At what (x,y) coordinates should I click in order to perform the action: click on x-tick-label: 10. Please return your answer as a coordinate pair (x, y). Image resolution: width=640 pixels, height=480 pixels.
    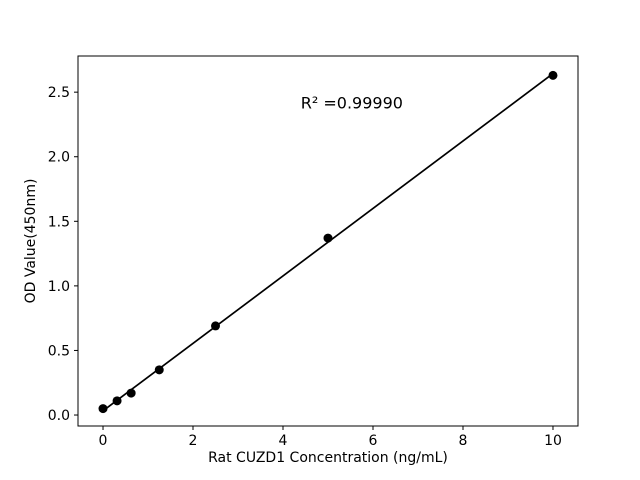
    Looking at the image, I should click on (553, 441).